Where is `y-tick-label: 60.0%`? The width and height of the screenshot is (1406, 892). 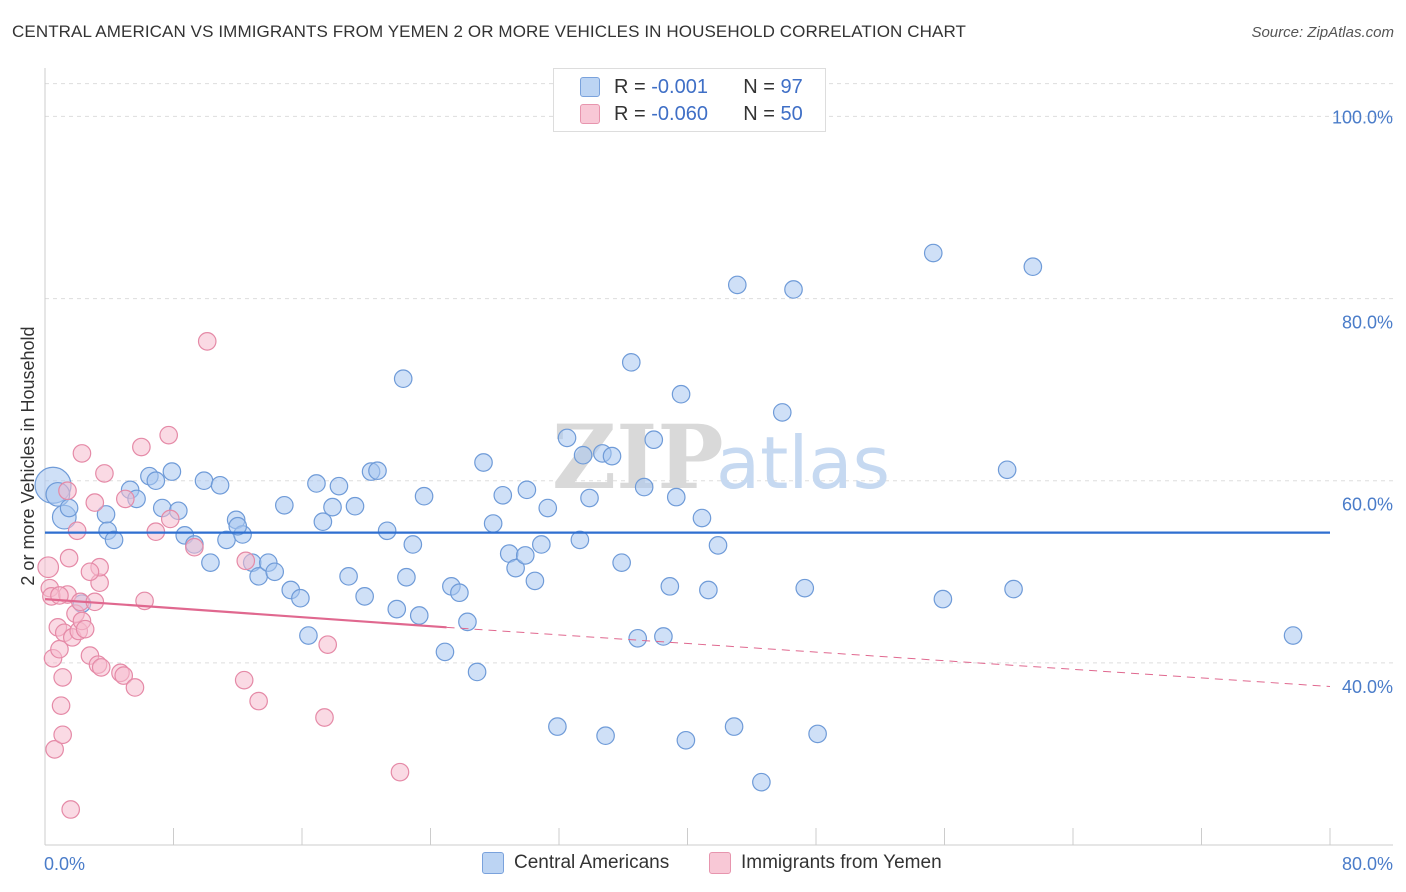 y-tick-label: 60.0% is located at coordinates (1367, 505).